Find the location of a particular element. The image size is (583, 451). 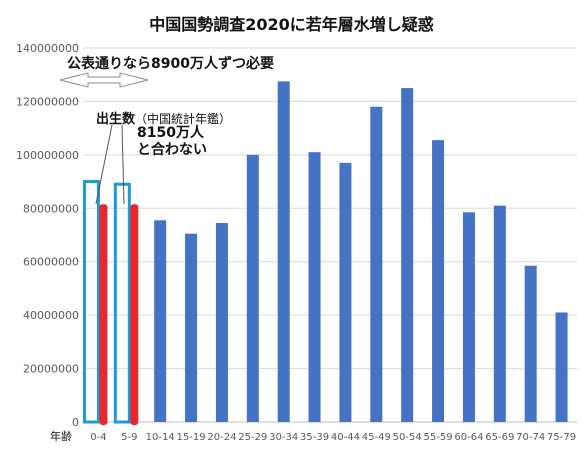

x-tick-label: 35-39 is located at coordinates (314, 437).